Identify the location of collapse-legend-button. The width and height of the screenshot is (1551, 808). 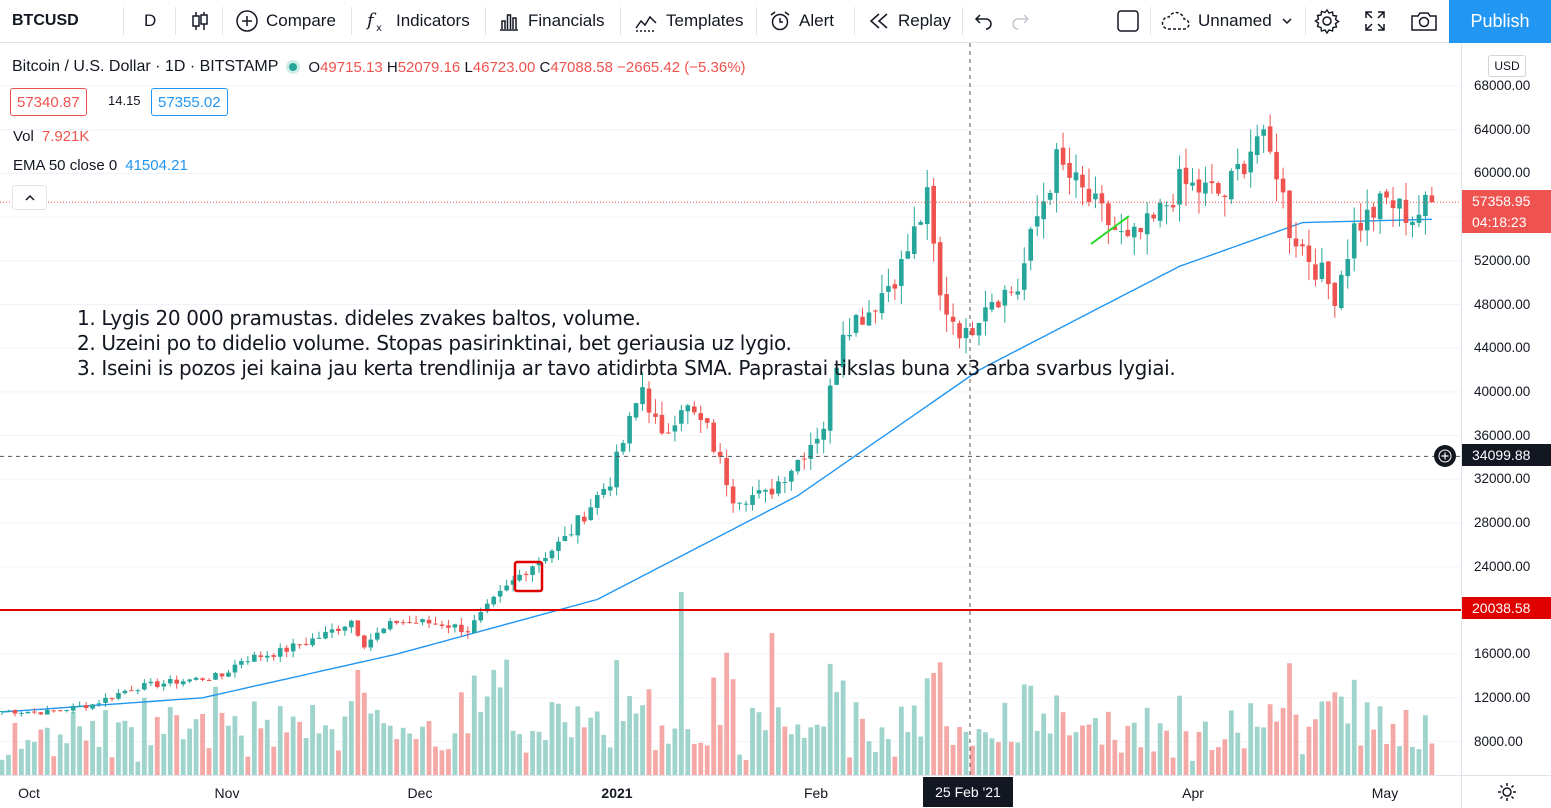
(29, 197).